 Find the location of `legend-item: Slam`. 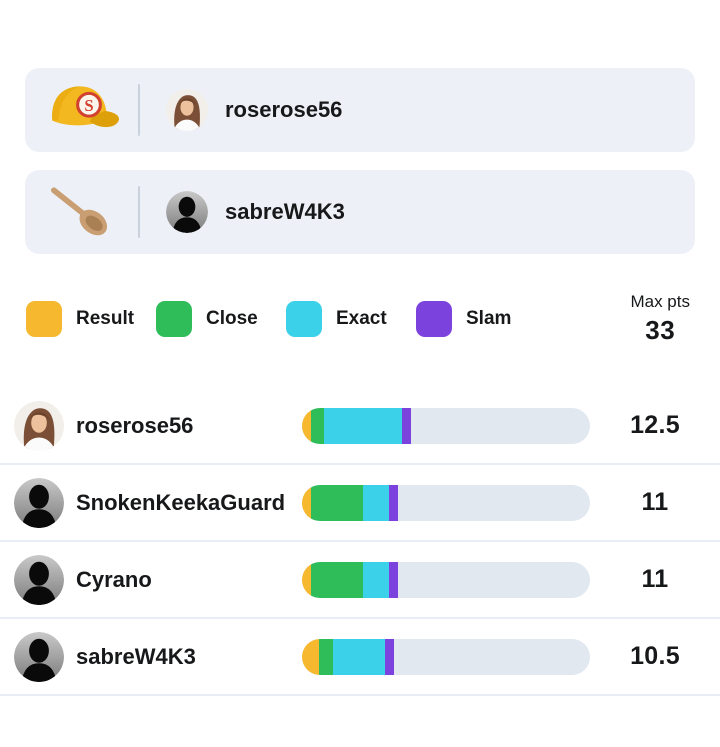

legend-item: Slam is located at coordinates (481, 319).